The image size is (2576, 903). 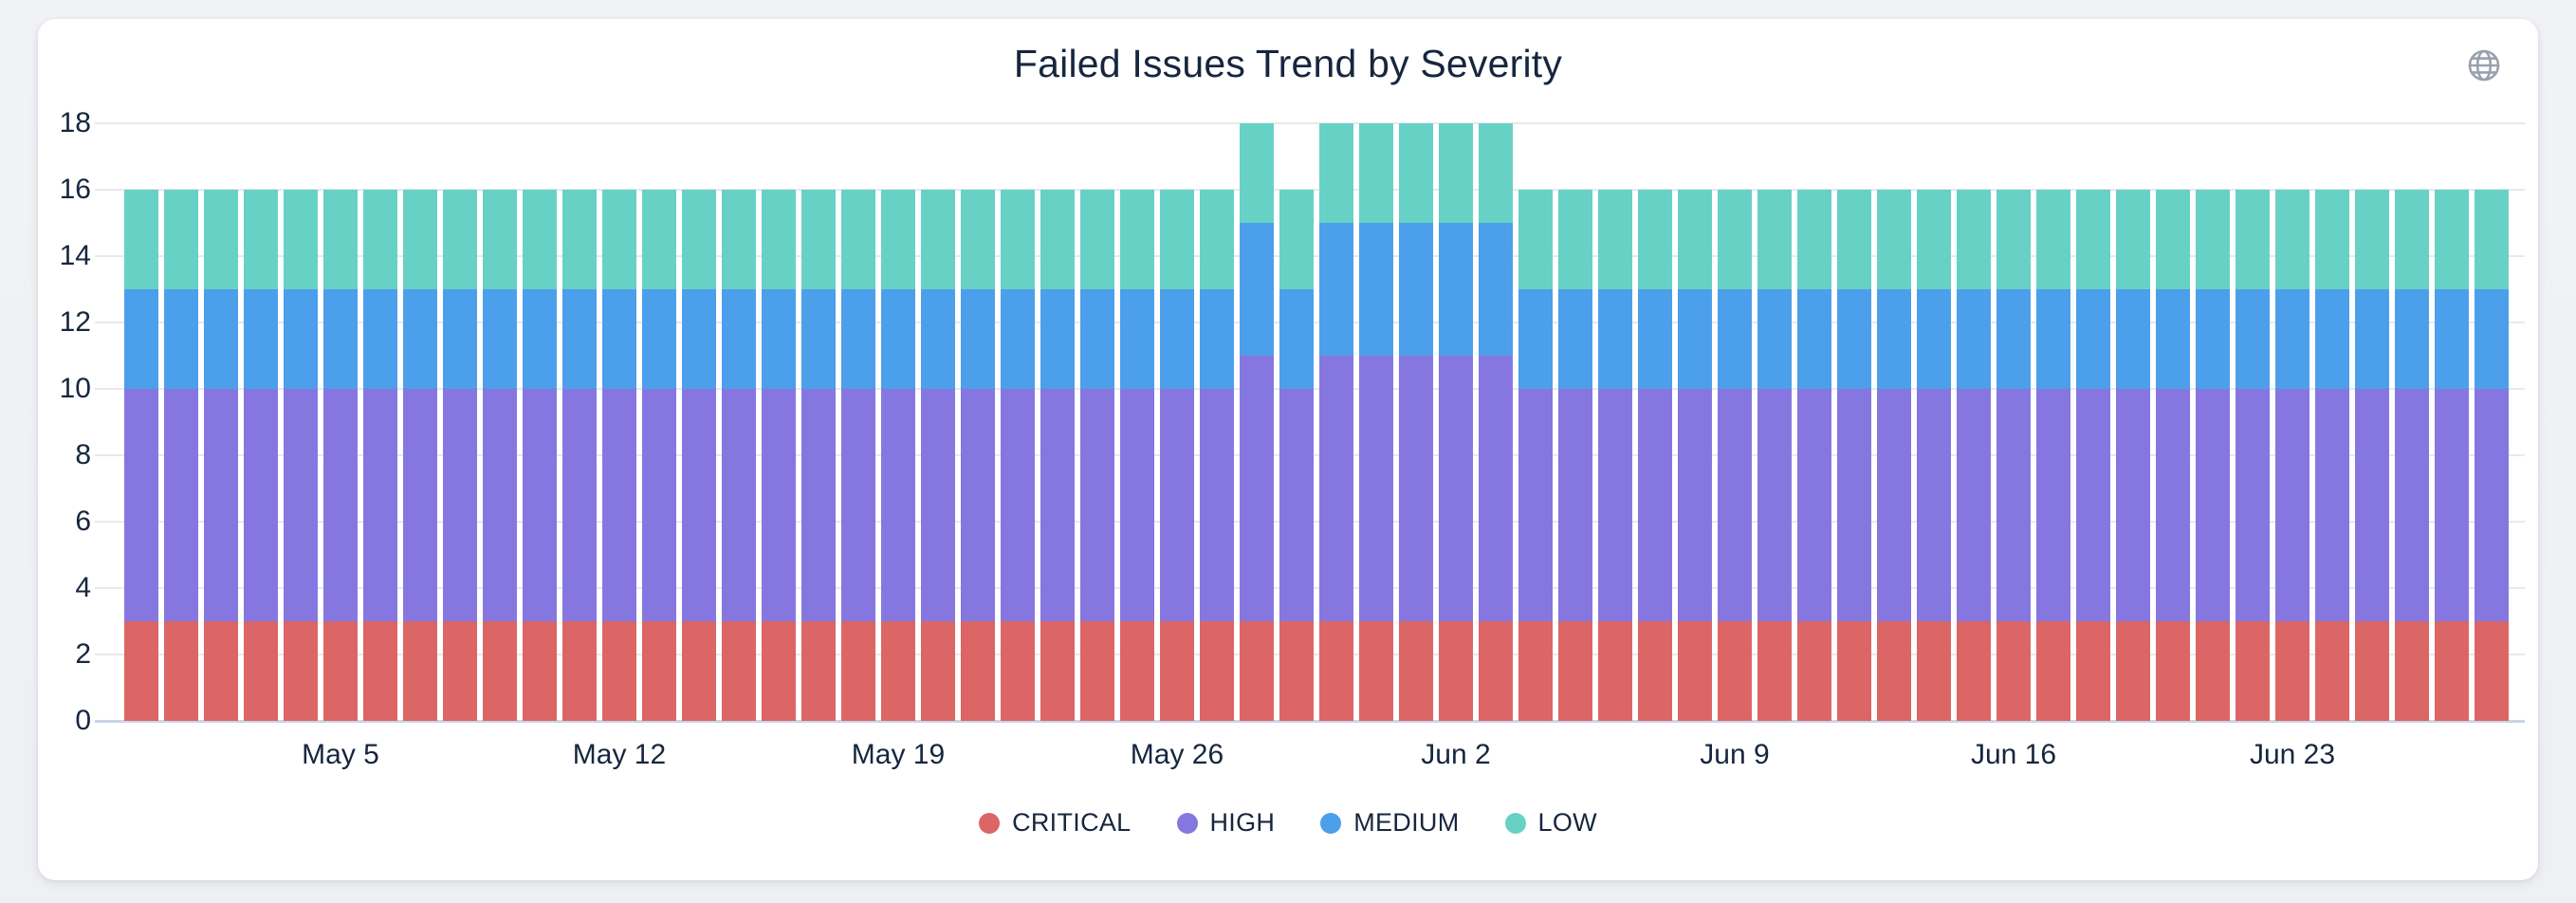 What do you see at coordinates (1055, 823) in the screenshot?
I see `legend-item-critical: CRITICAL` at bounding box center [1055, 823].